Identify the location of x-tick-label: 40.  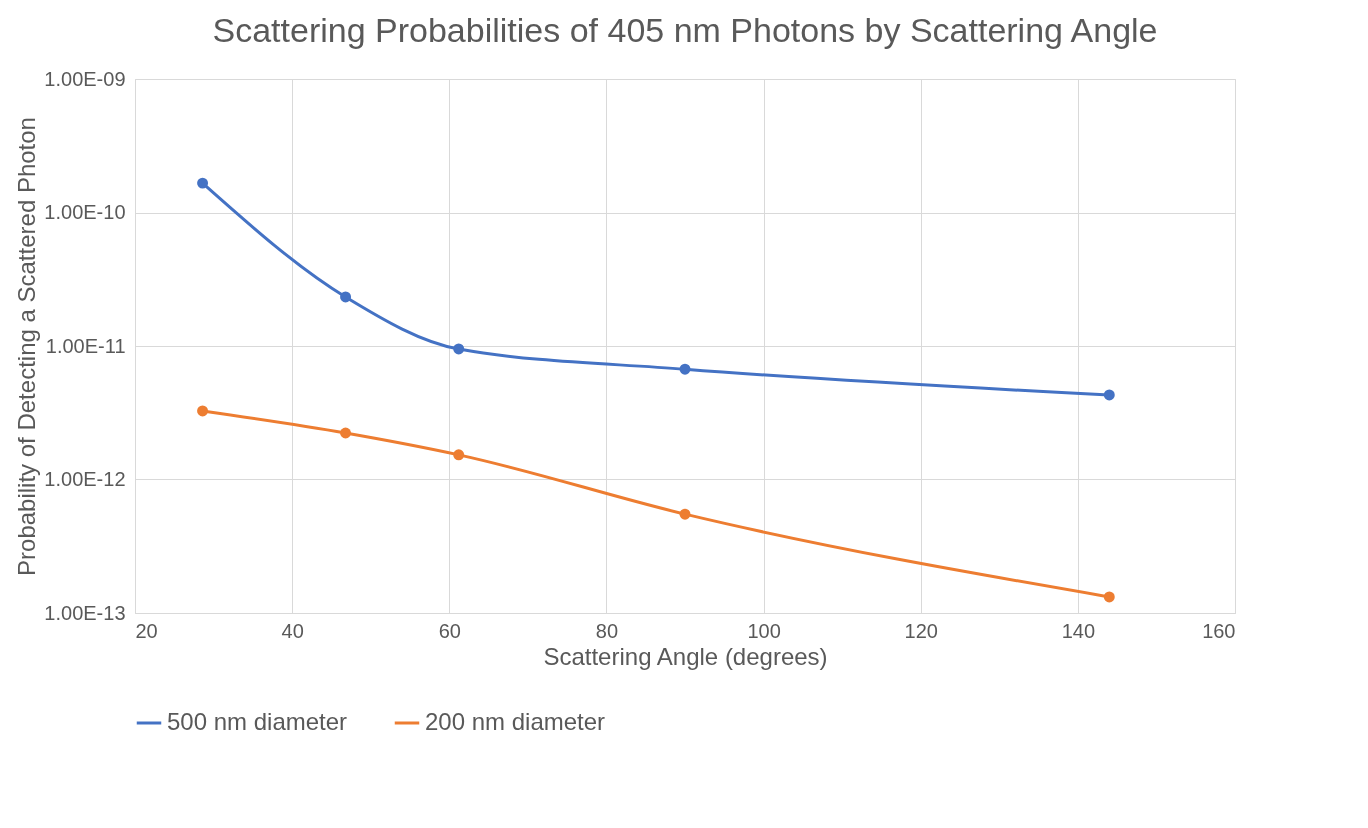
(292, 630).